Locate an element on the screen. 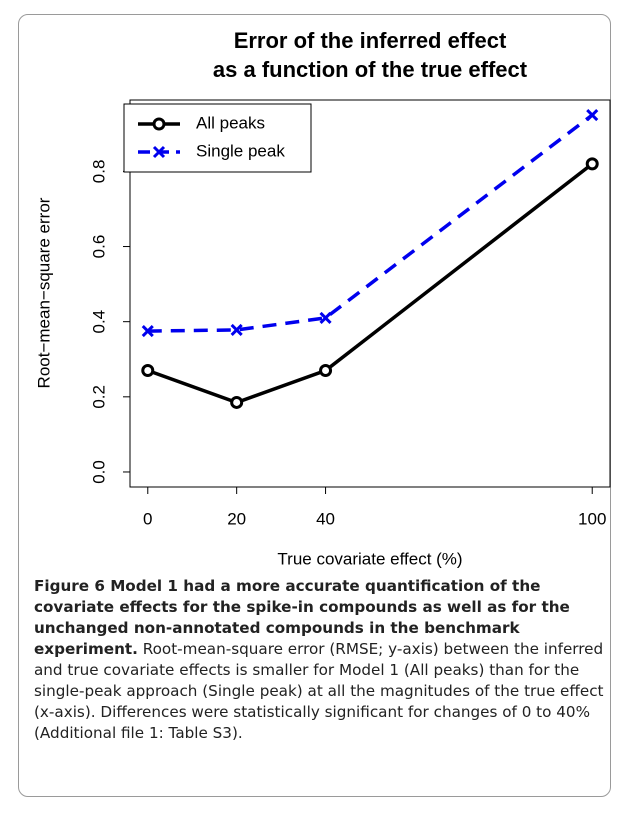 The height and width of the screenshot is (815, 631). chart-title: Error of the inferred effect is located at coordinates (370, 40).